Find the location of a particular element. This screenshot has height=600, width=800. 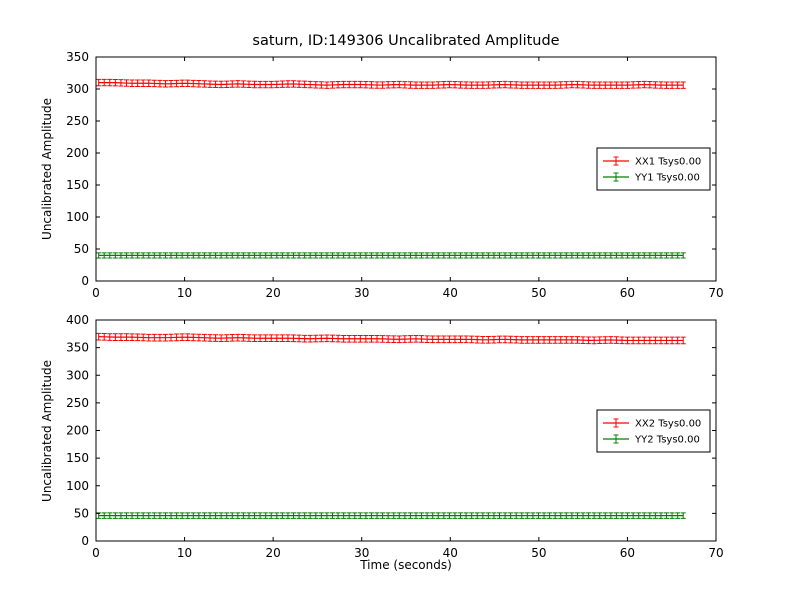

legend-label: YY2 Tsys0.00 is located at coordinates (667, 440).